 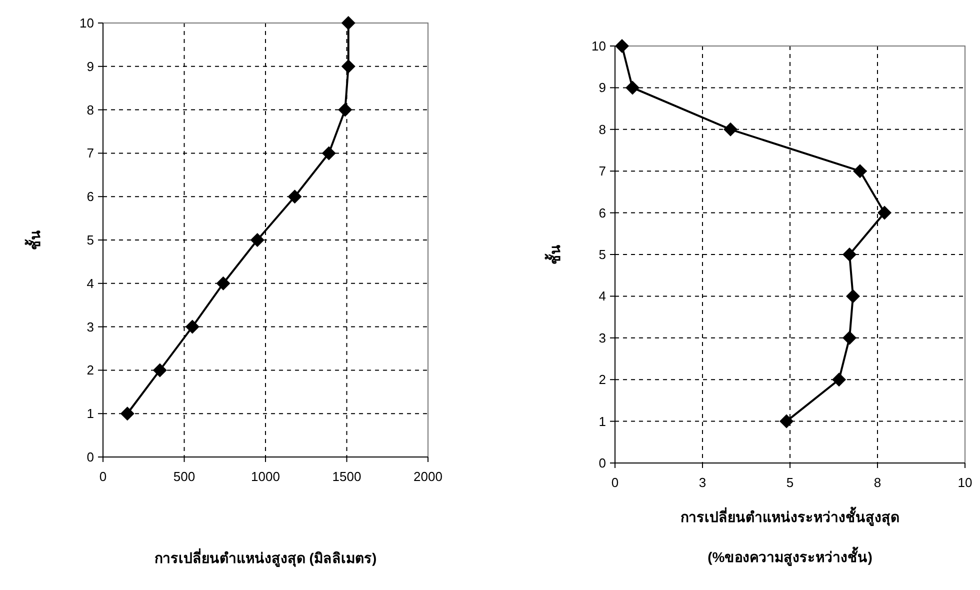 I want to click on x-tick-label: 8, so click(x=878, y=482).